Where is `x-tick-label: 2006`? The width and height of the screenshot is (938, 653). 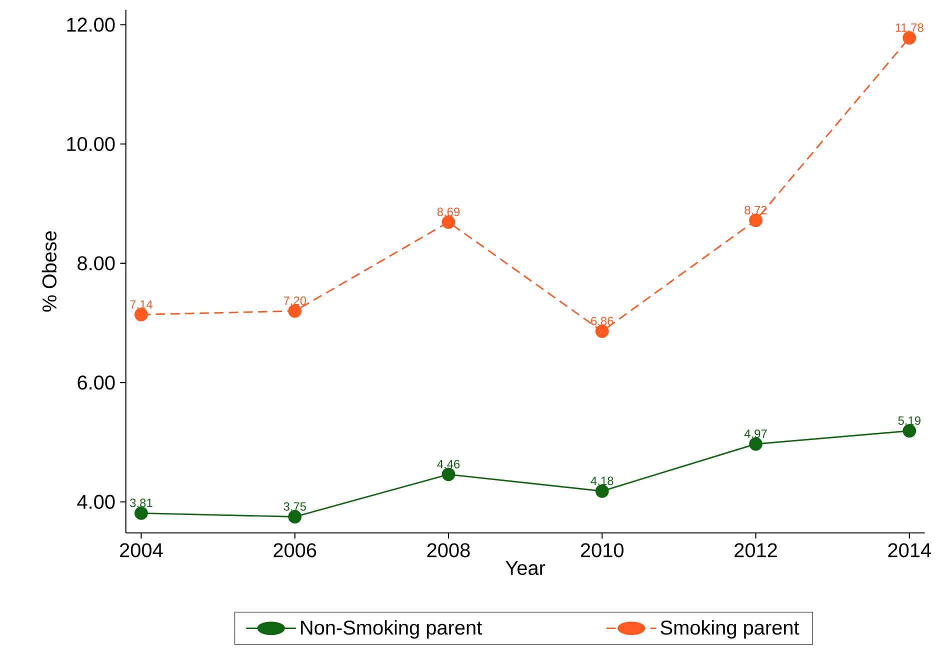
x-tick-label: 2006 is located at coordinates (295, 550).